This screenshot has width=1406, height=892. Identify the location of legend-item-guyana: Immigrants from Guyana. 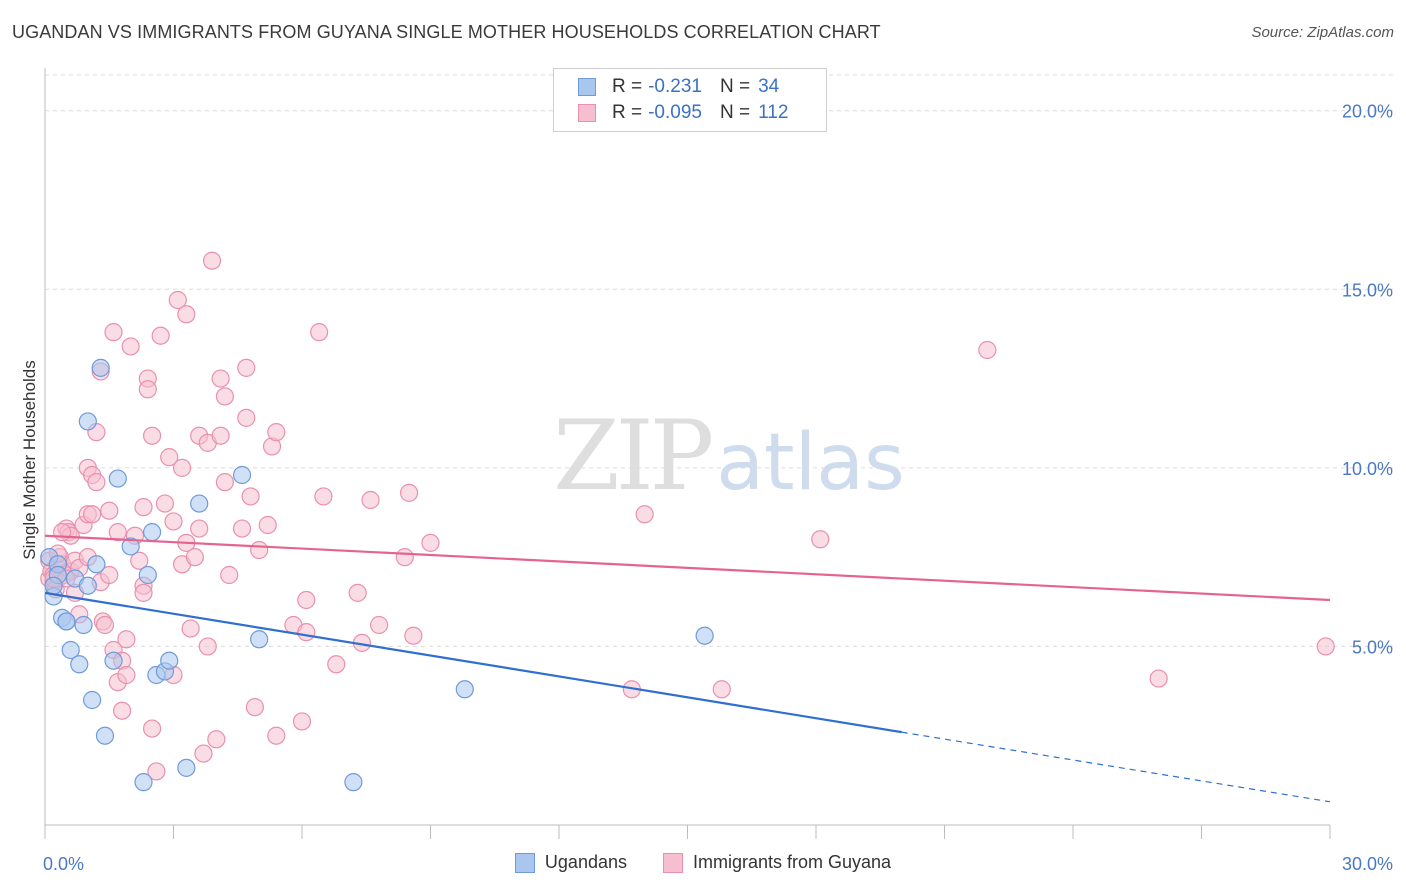
(777, 862).